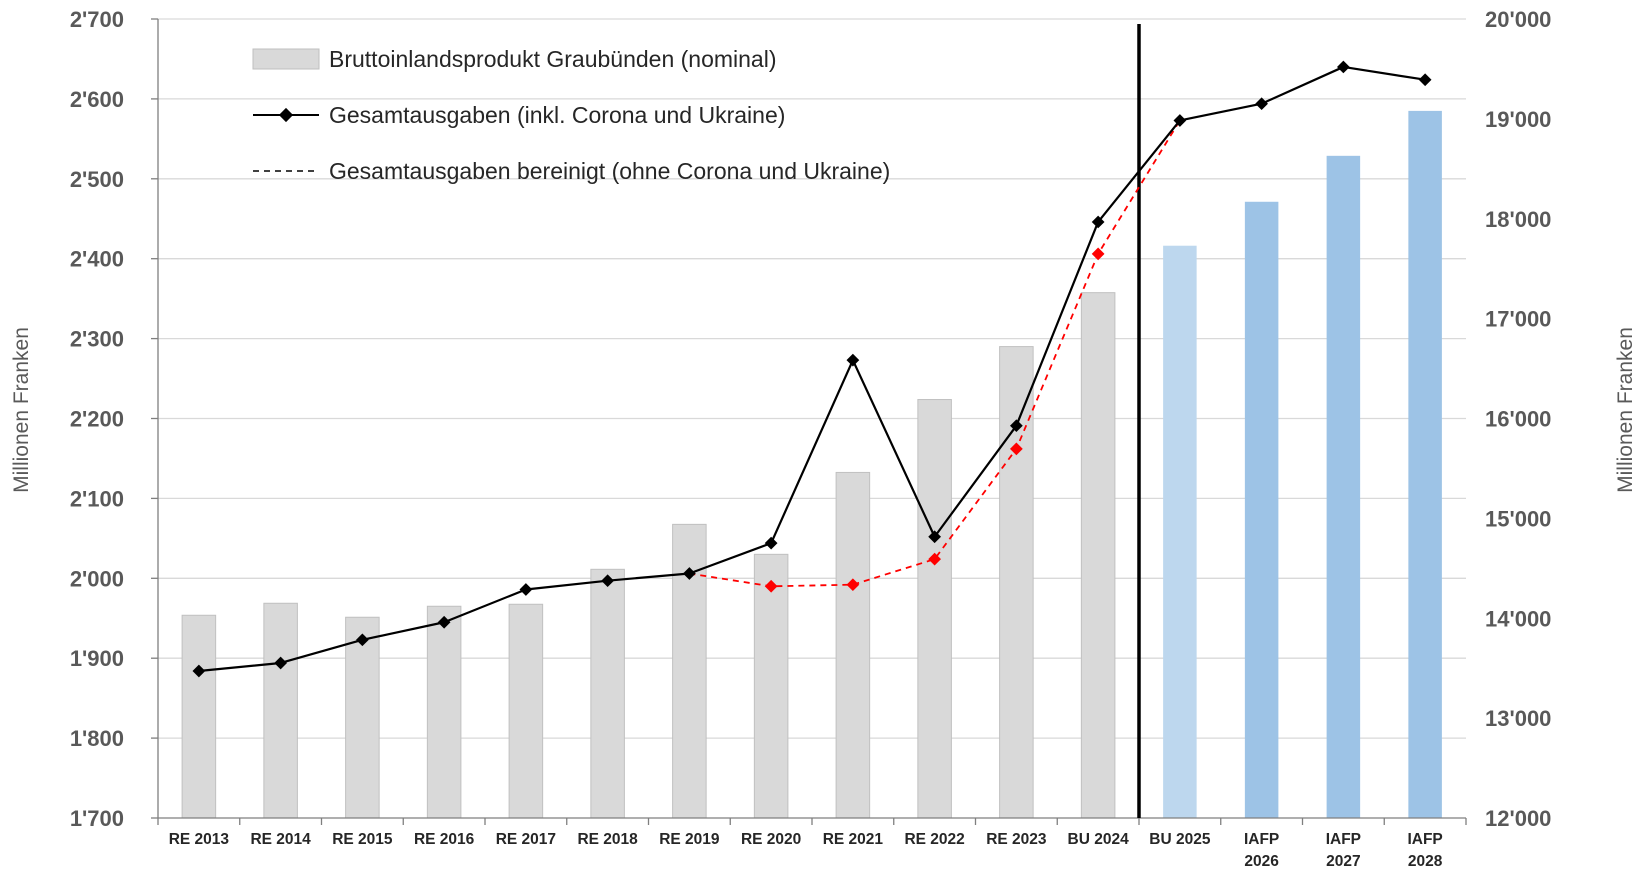  Describe the element at coordinates (853, 839) in the screenshot. I see `category-label: RE 2021` at that location.